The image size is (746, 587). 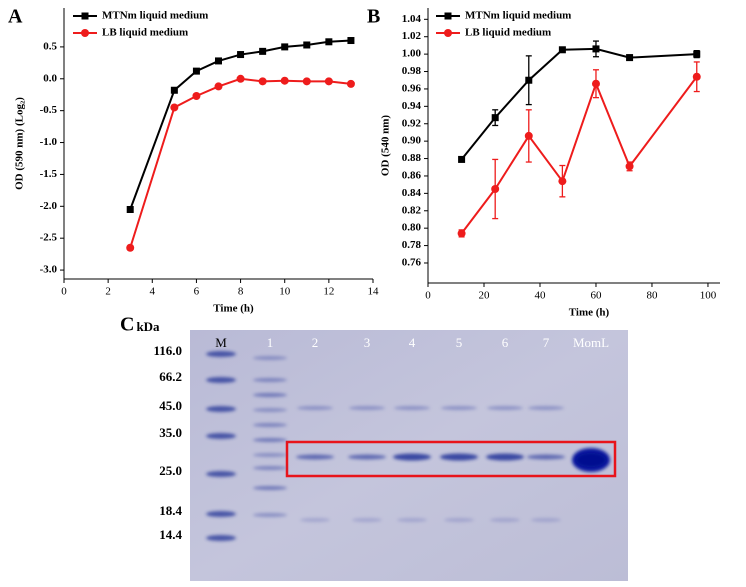 What do you see at coordinates (412, 158) in the screenshot?
I see `y-tick-label: 0.88` at bounding box center [412, 158].